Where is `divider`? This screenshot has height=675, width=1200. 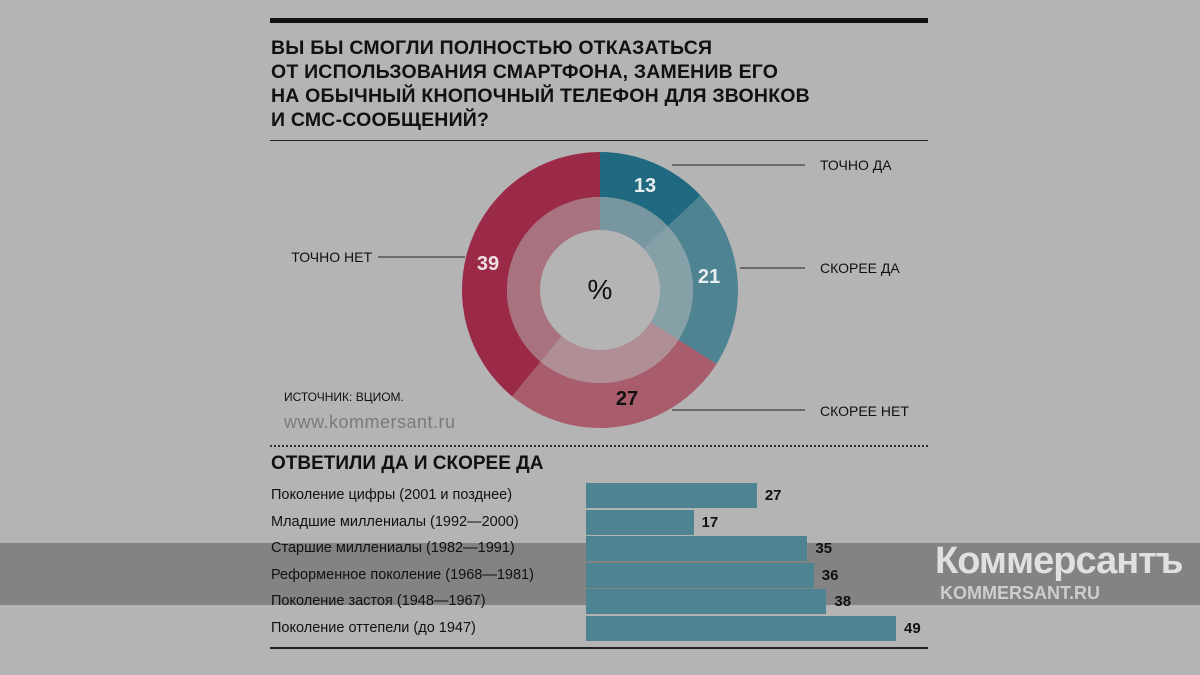
divider is located at coordinates (599, 140).